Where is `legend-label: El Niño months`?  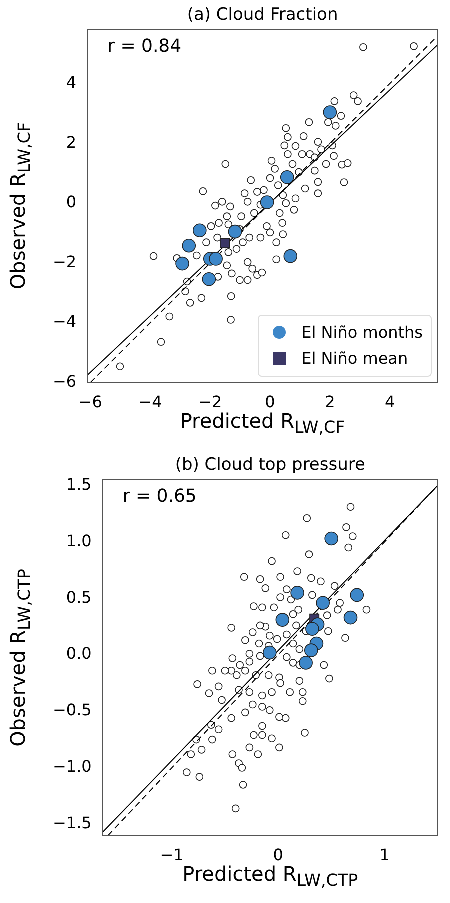 legend-label: El Niño months is located at coordinates (362, 332).